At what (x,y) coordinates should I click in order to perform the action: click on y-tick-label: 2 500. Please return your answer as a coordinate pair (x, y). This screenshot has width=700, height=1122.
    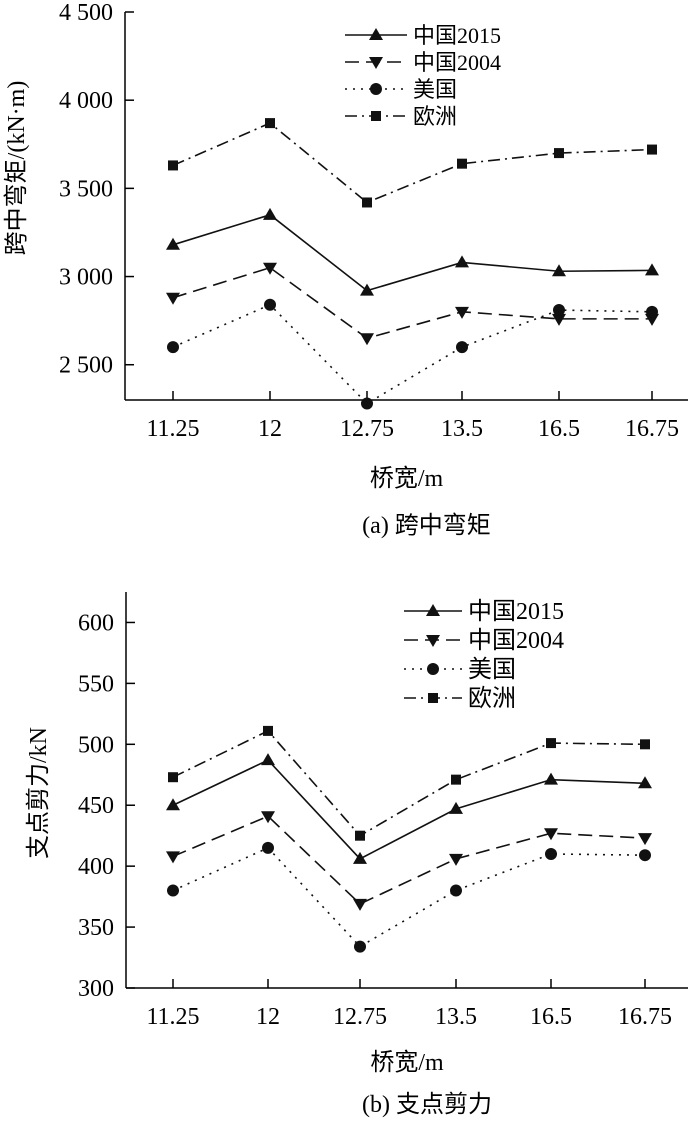
    Looking at the image, I should click on (86, 366).